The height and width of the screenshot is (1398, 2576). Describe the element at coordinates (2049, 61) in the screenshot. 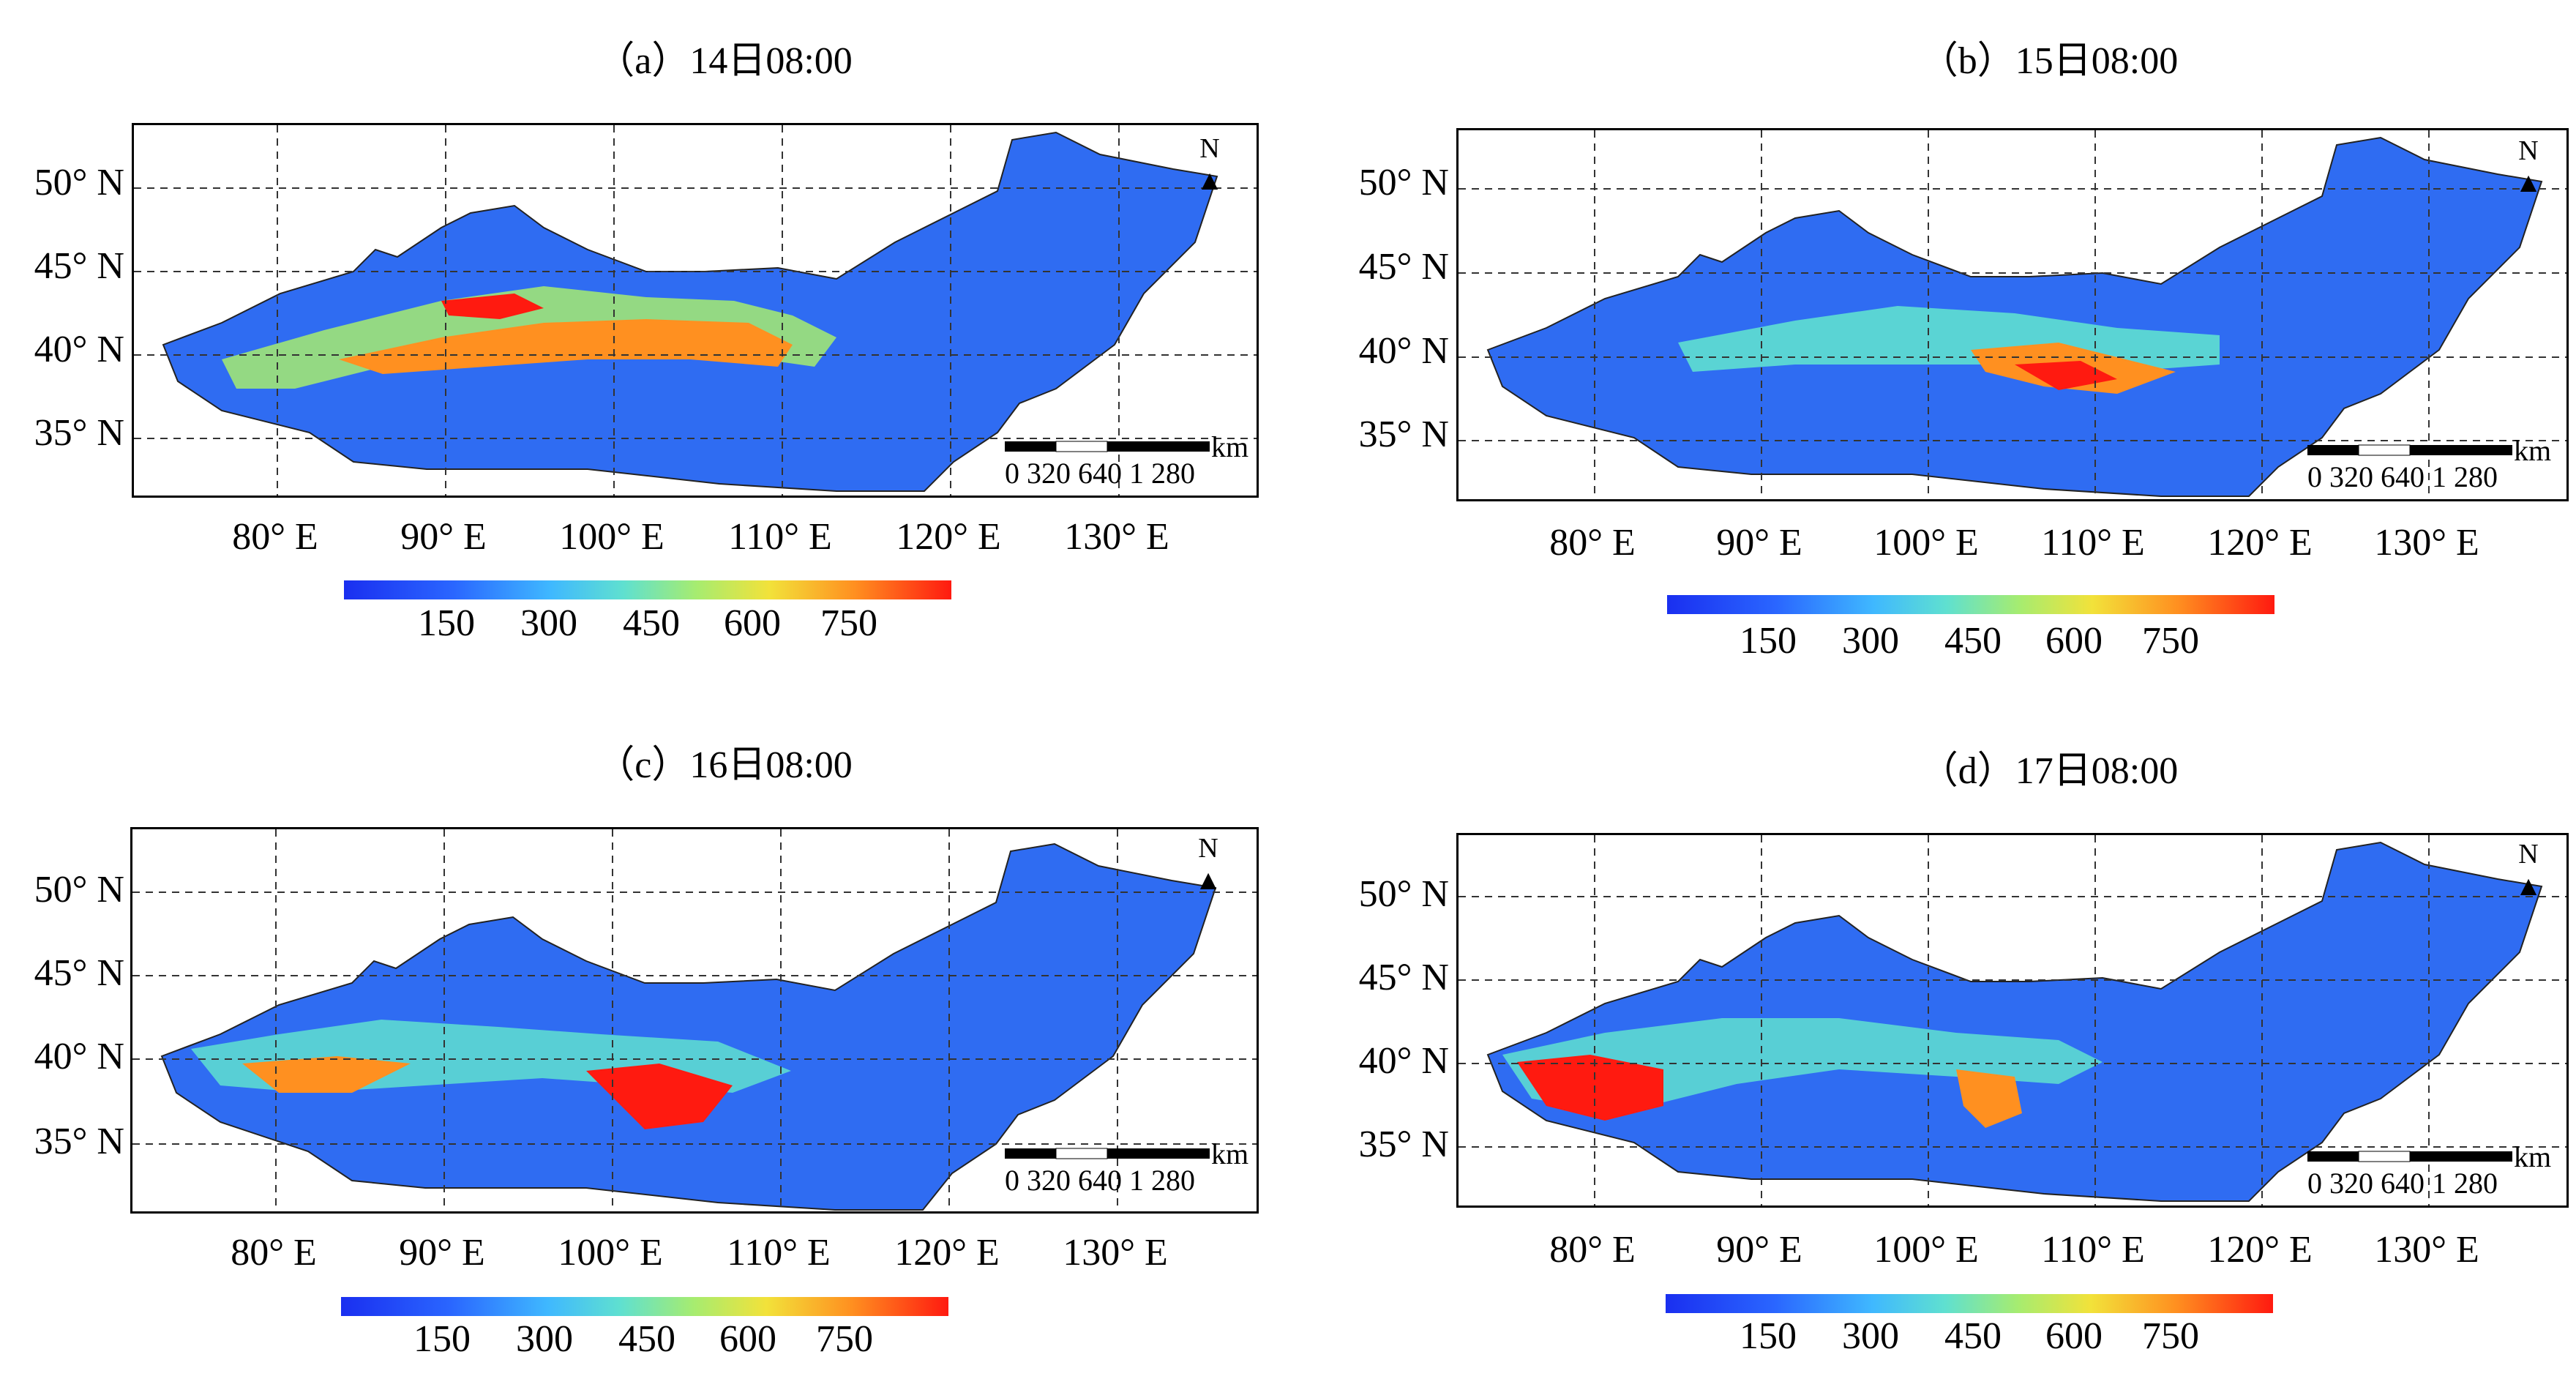

I see `panel-title: （b）15日08:00` at that location.